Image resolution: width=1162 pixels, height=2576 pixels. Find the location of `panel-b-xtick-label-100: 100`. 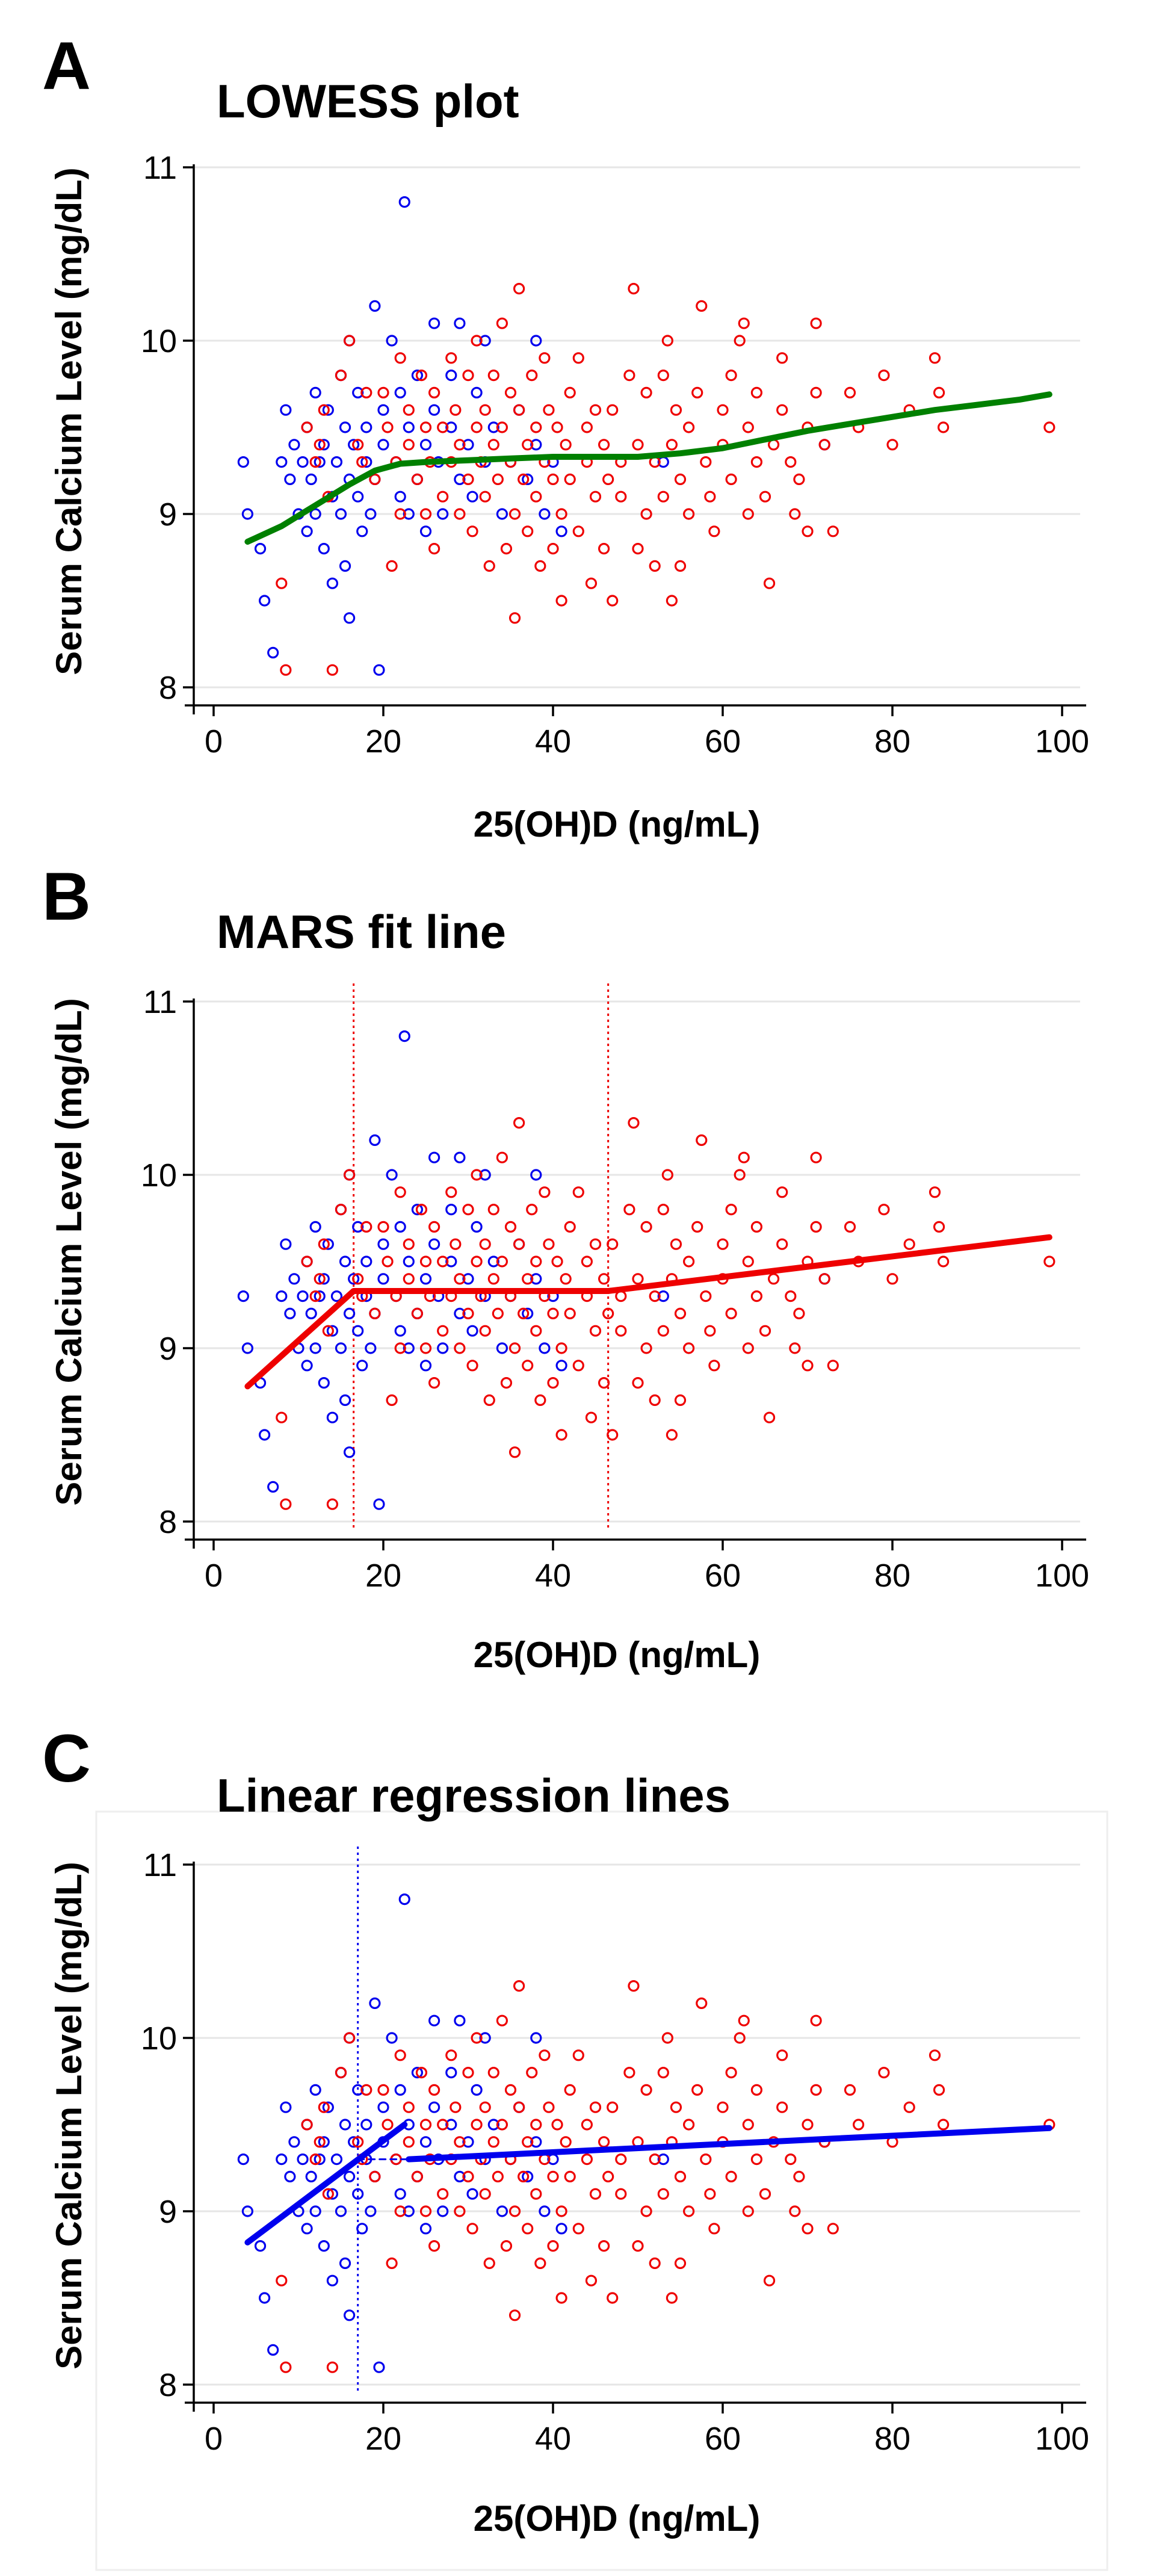

panel-b-xtick-label-100: 100 is located at coordinates (1062, 1576).